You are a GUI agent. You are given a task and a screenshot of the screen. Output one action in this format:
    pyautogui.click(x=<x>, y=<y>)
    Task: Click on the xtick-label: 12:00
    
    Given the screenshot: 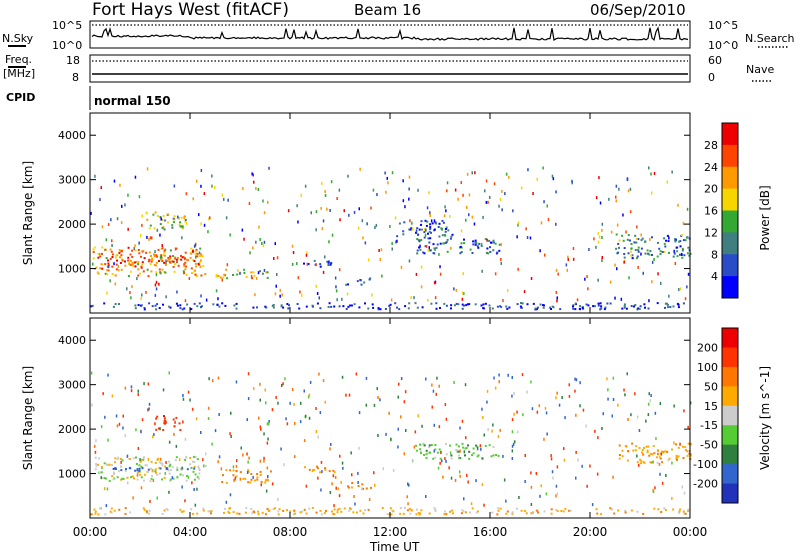 What is the action you would take?
    pyautogui.click(x=390, y=532)
    